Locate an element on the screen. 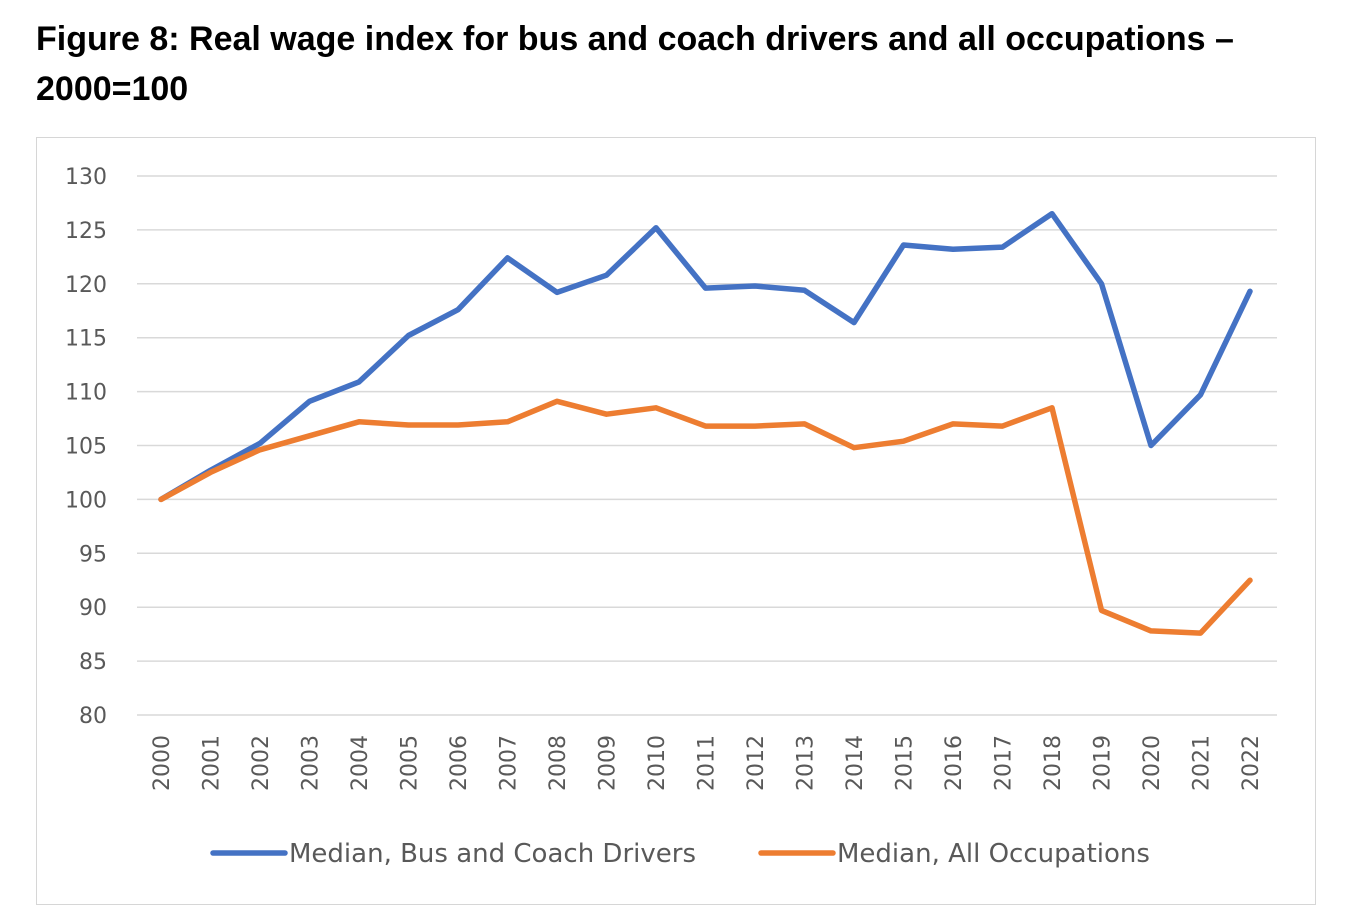 The width and height of the screenshot is (1346, 916). y-tick-label: 120 is located at coordinates (86, 285).